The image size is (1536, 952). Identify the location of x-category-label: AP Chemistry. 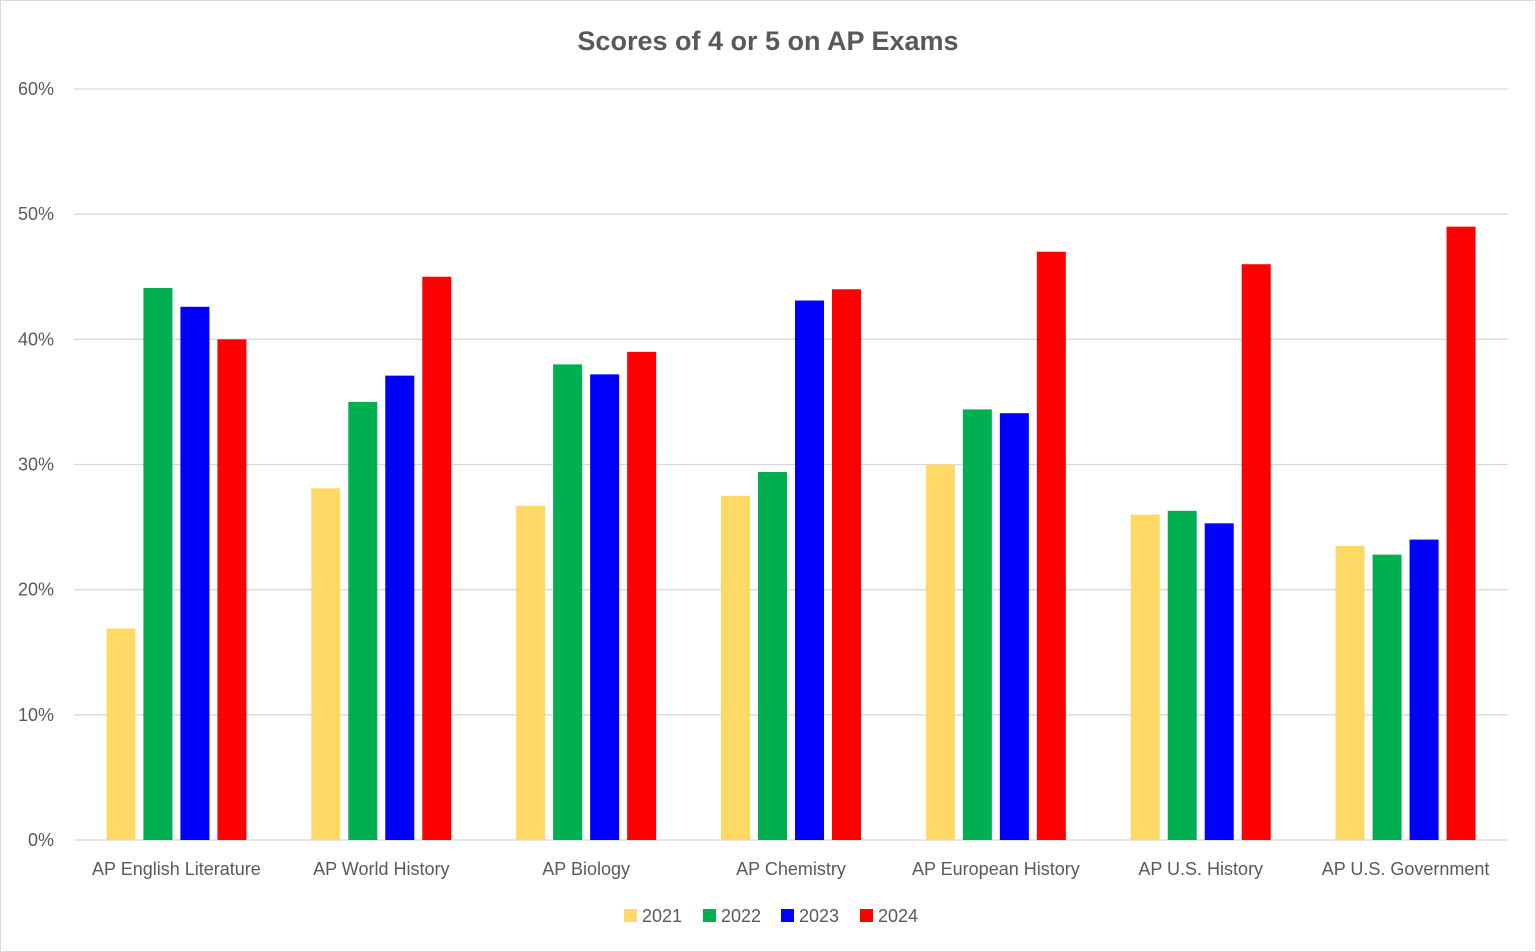
(791, 869).